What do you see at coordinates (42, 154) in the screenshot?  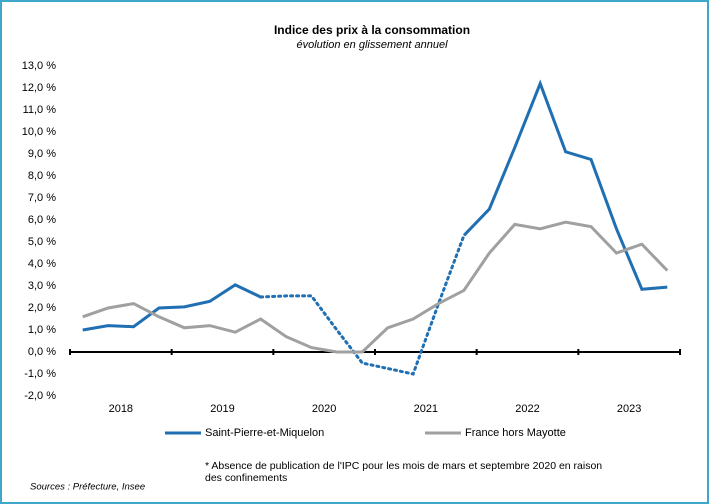 I see `y-tick-label: 9,0 %` at bounding box center [42, 154].